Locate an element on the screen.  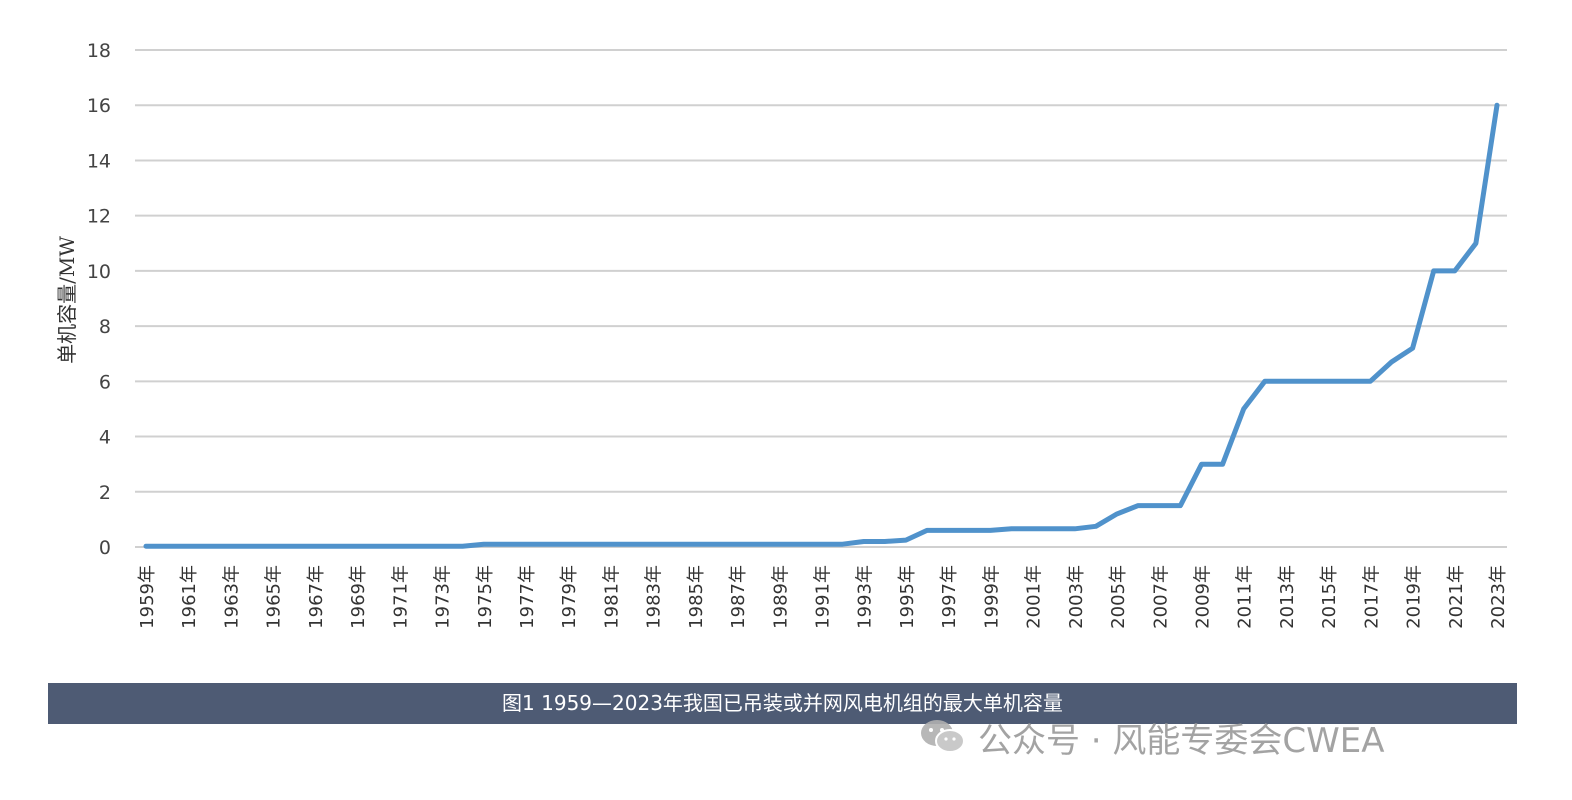
x-tick-label: 1971年 is located at coordinates (400, 597).